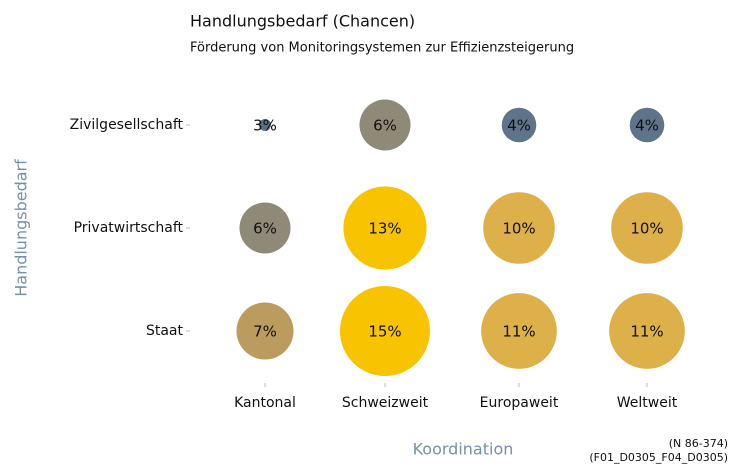  What do you see at coordinates (165, 331) in the screenshot?
I see `y-tick-label: Staat` at bounding box center [165, 331].